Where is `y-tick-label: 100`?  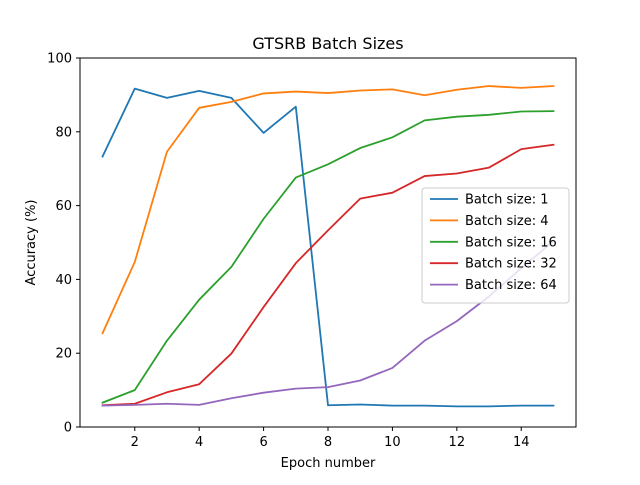 y-tick-label: 100 is located at coordinates (59, 59).